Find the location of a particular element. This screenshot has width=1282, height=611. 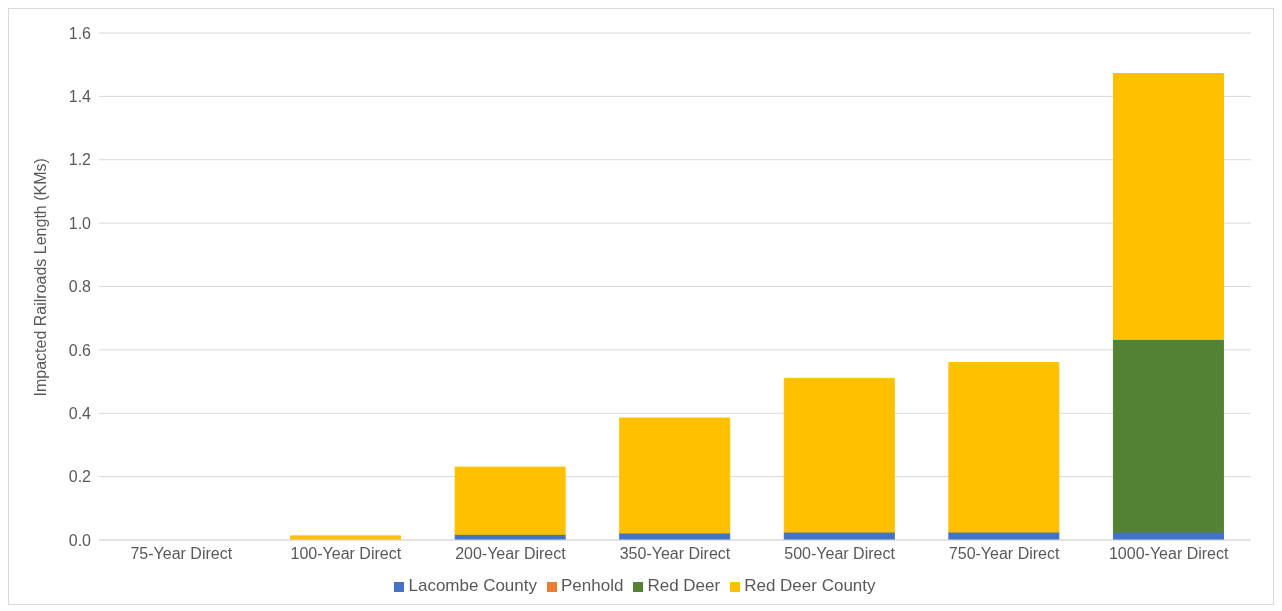

y-tick-label: 0.6 is located at coordinates (80, 350).